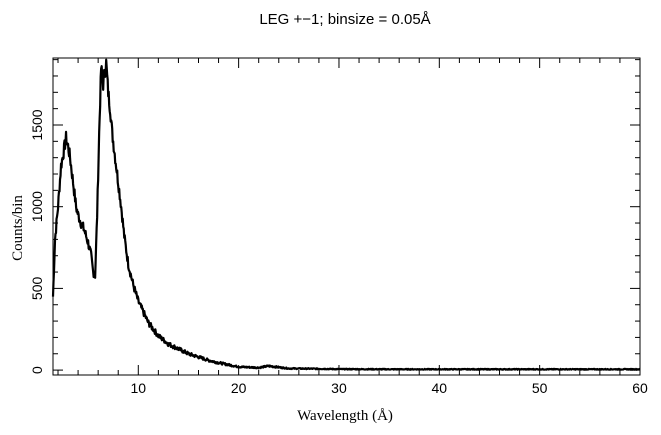 This screenshot has height=435, width=661. I want to click on y-tick-label: 1000, so click(37, 206).